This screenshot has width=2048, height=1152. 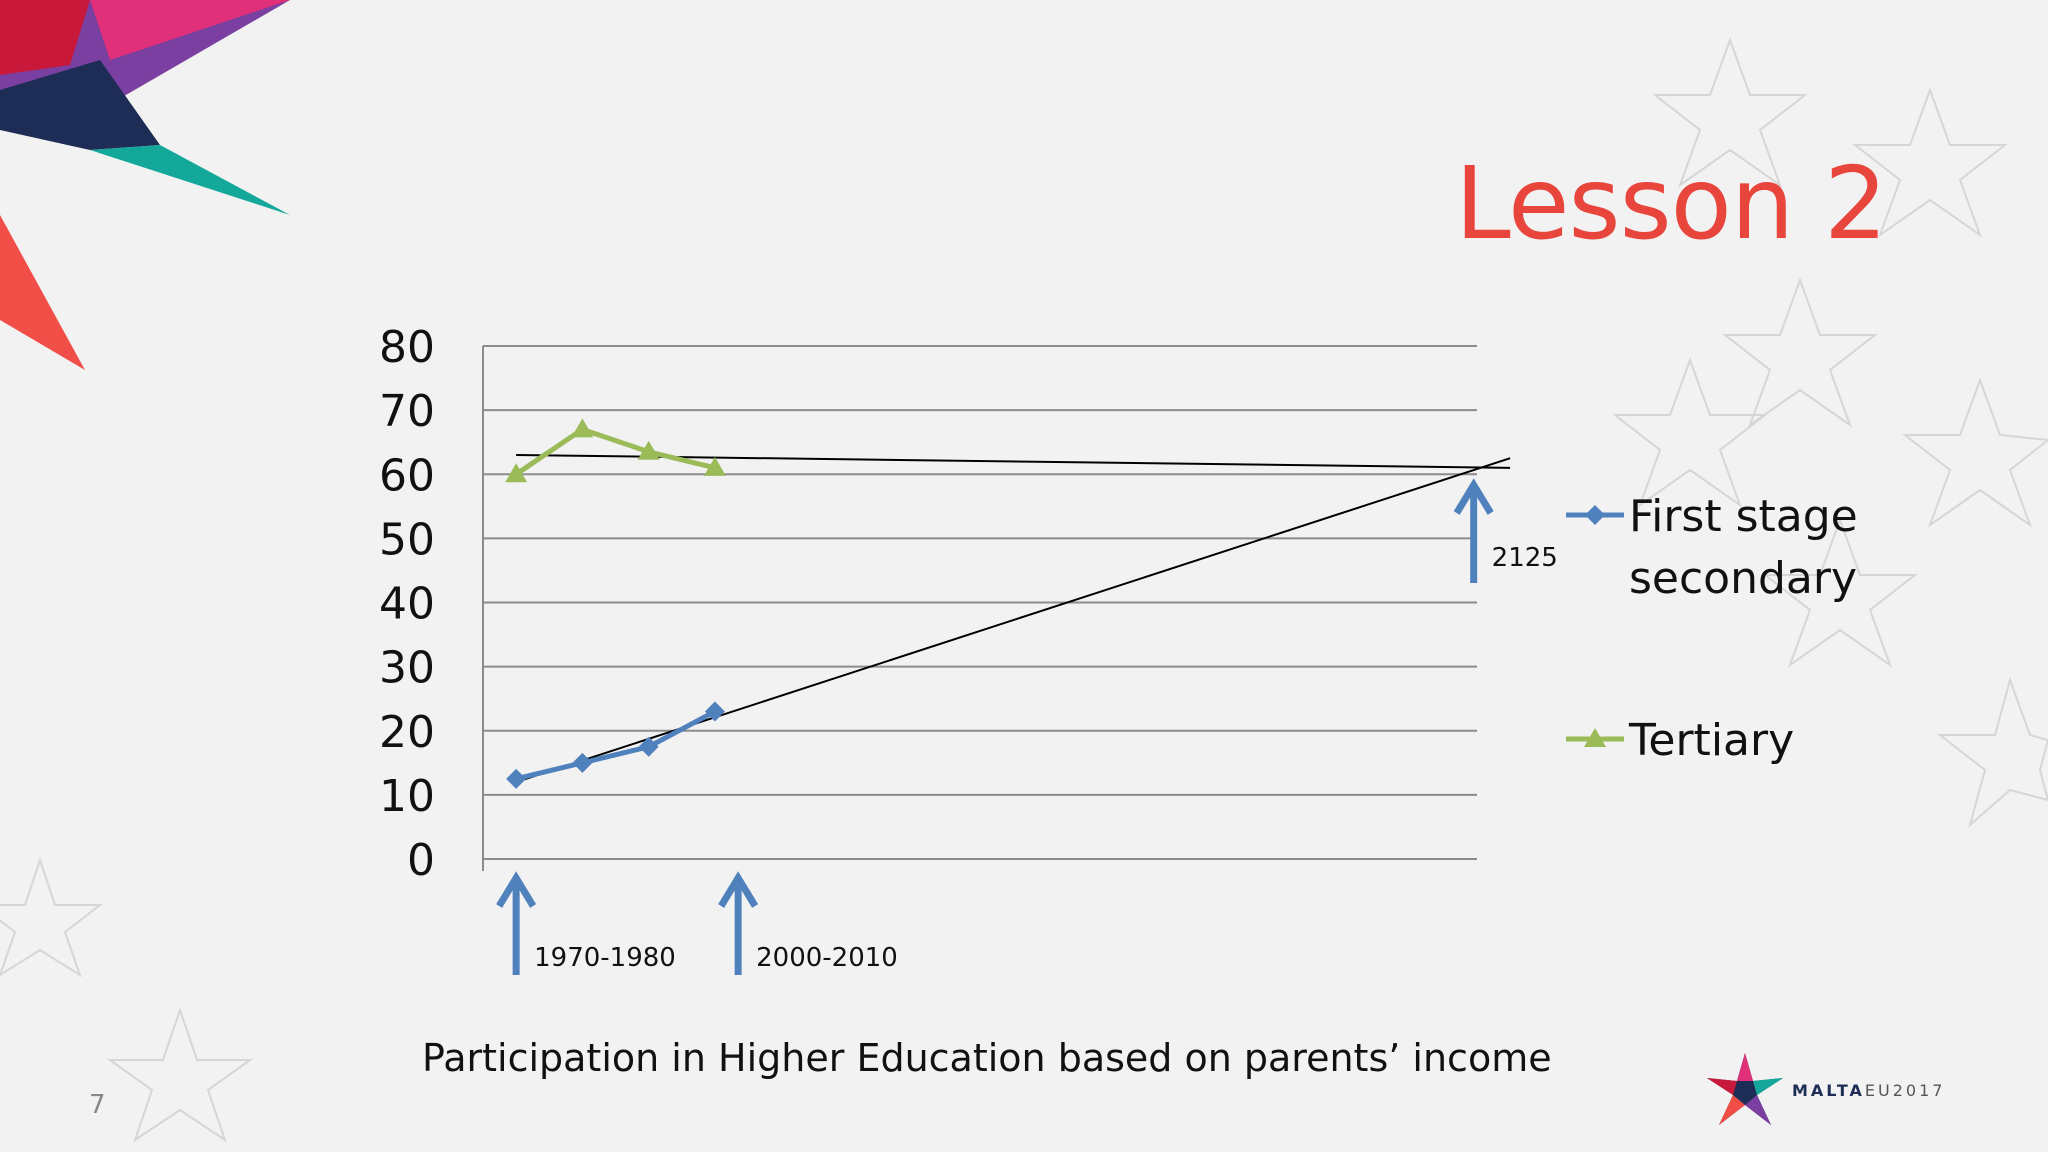 I want to click on y-tick-label: 40, so click(x=407, y=604).